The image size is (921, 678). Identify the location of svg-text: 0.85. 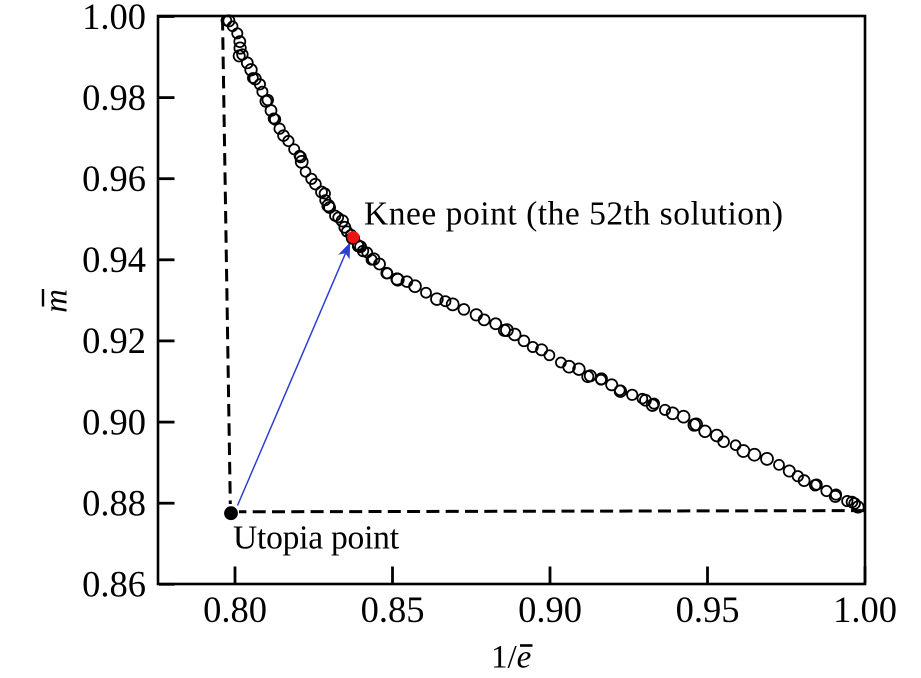
(393, 609).